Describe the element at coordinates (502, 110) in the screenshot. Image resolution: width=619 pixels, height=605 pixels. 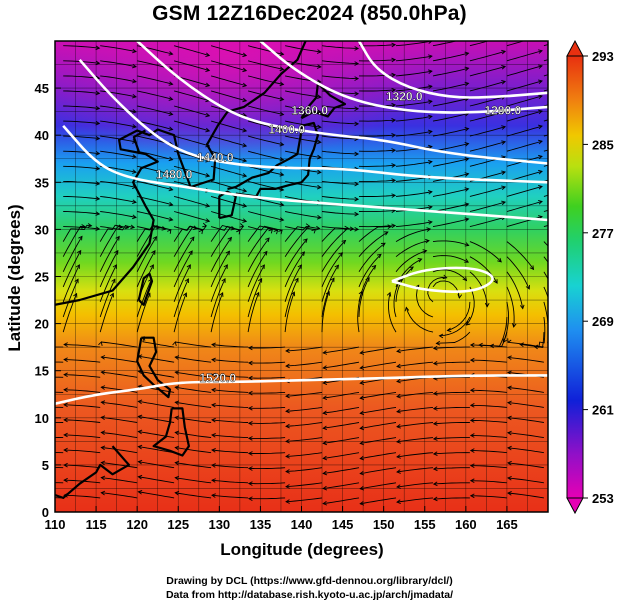
I see `contour-label: 1280.0` at that location.